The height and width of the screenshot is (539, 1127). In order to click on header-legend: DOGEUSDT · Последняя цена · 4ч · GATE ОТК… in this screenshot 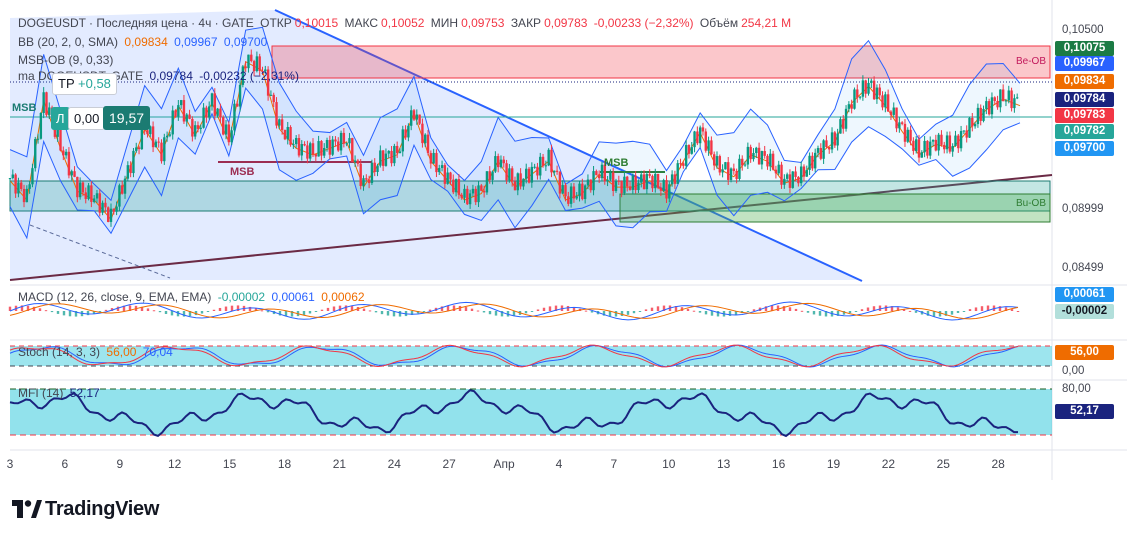, I will do `click(406, 23)`.